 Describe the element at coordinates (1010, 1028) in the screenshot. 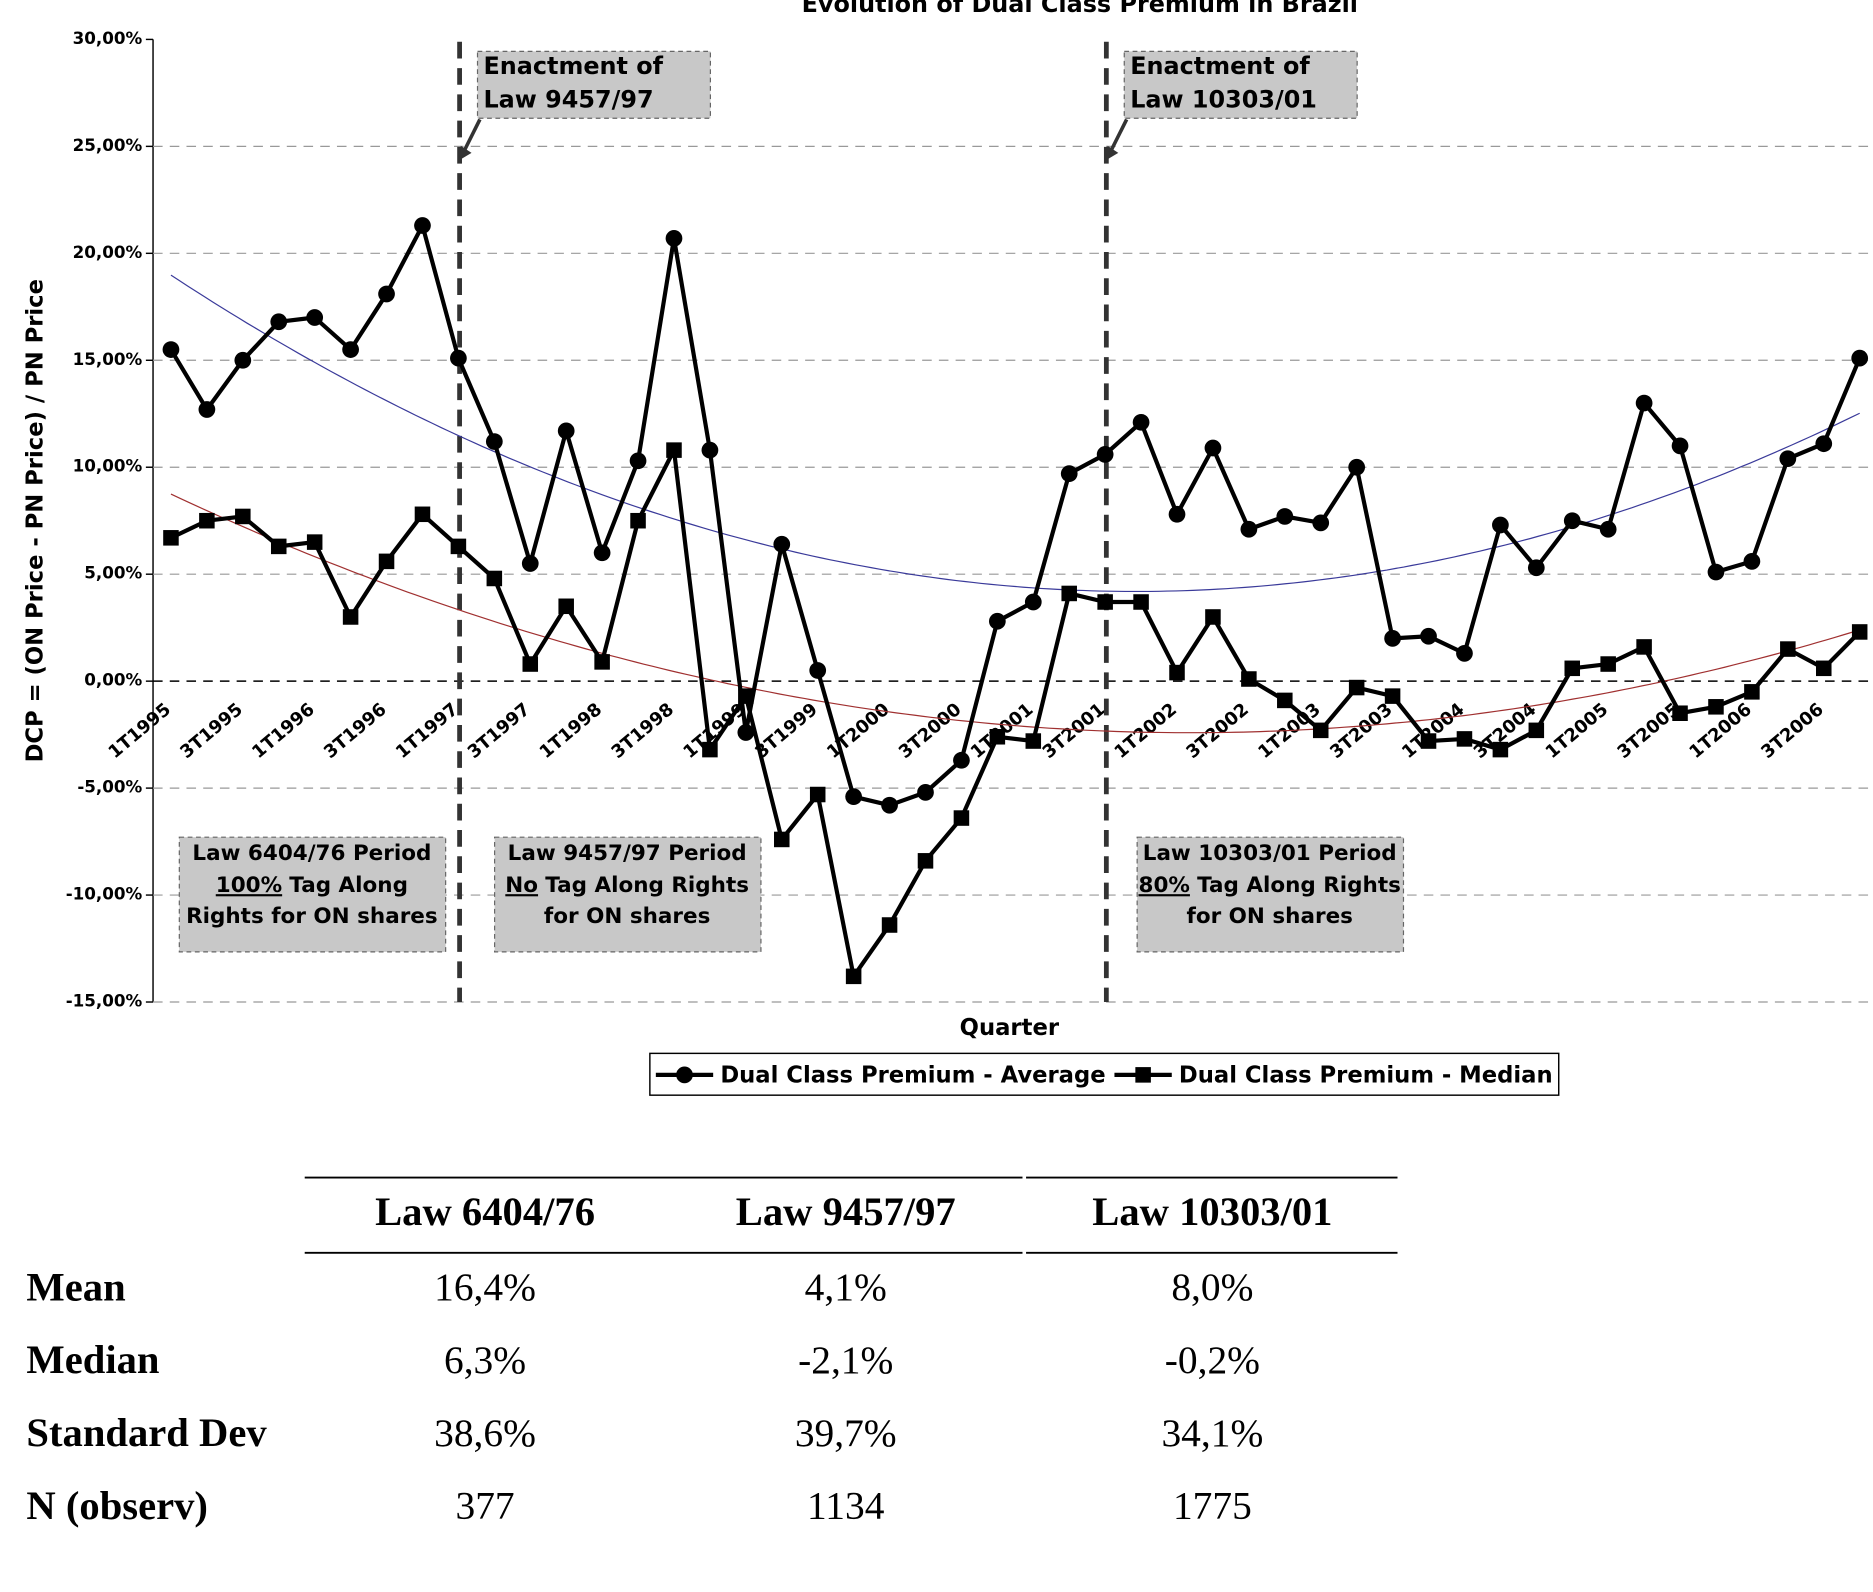

I see `x-axis-label: Quarter` at that location.